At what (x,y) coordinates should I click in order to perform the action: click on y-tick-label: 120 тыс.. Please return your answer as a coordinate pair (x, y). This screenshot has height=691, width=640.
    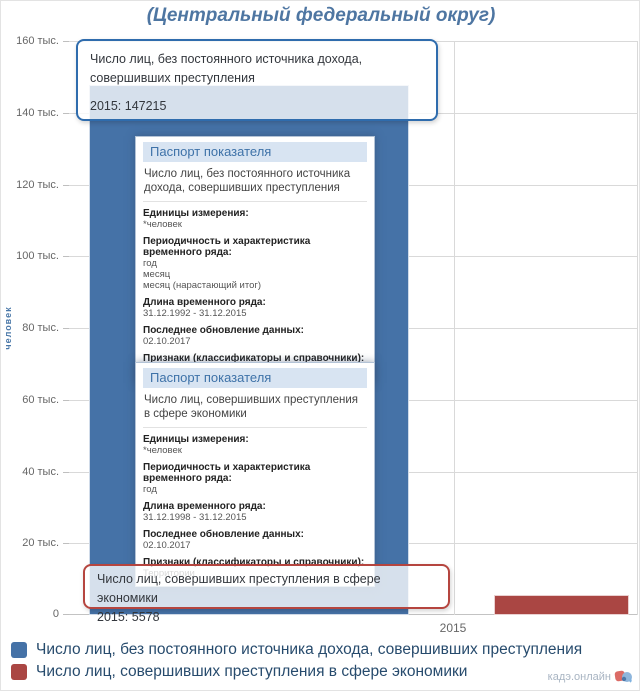
    Looking at the image, I should click on (37, 185).